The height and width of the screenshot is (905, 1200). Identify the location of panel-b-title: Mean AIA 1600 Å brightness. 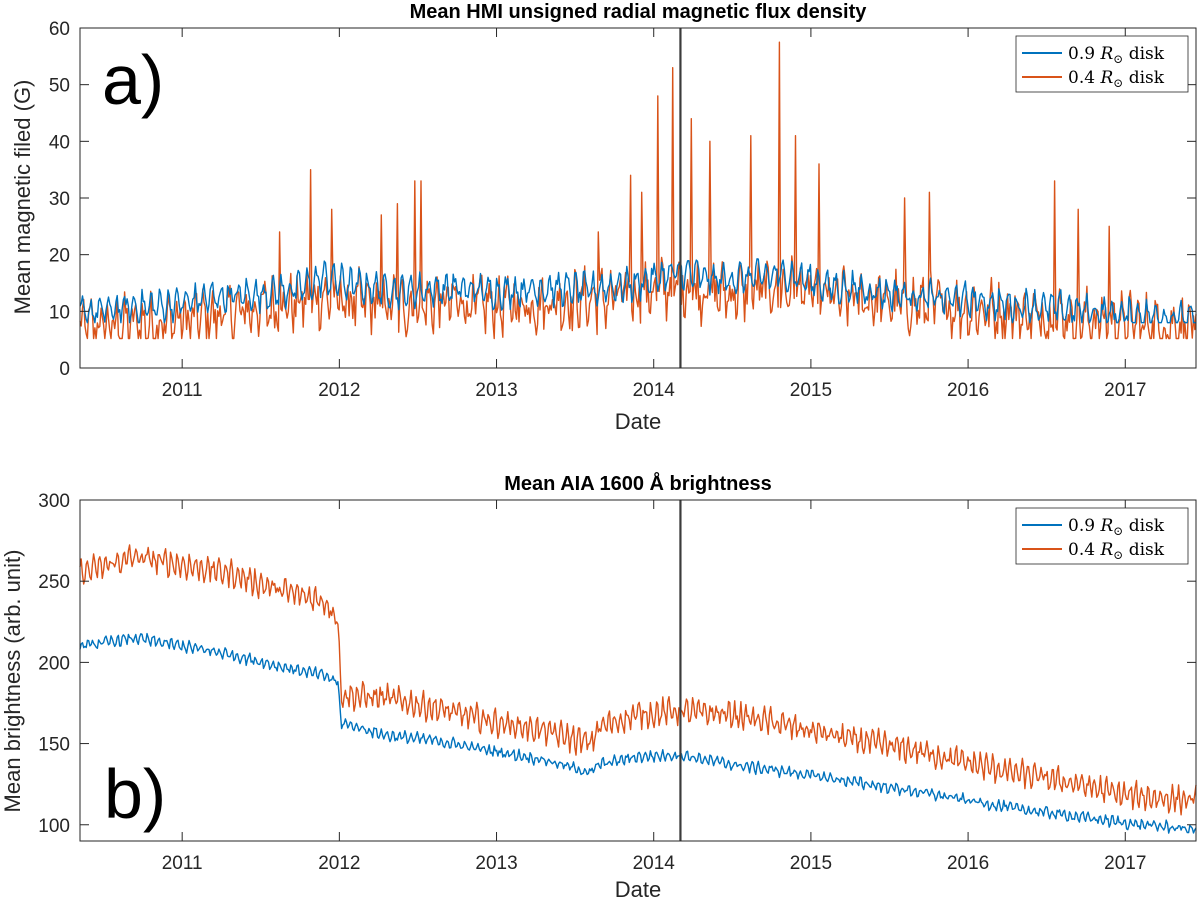
(637, 483).